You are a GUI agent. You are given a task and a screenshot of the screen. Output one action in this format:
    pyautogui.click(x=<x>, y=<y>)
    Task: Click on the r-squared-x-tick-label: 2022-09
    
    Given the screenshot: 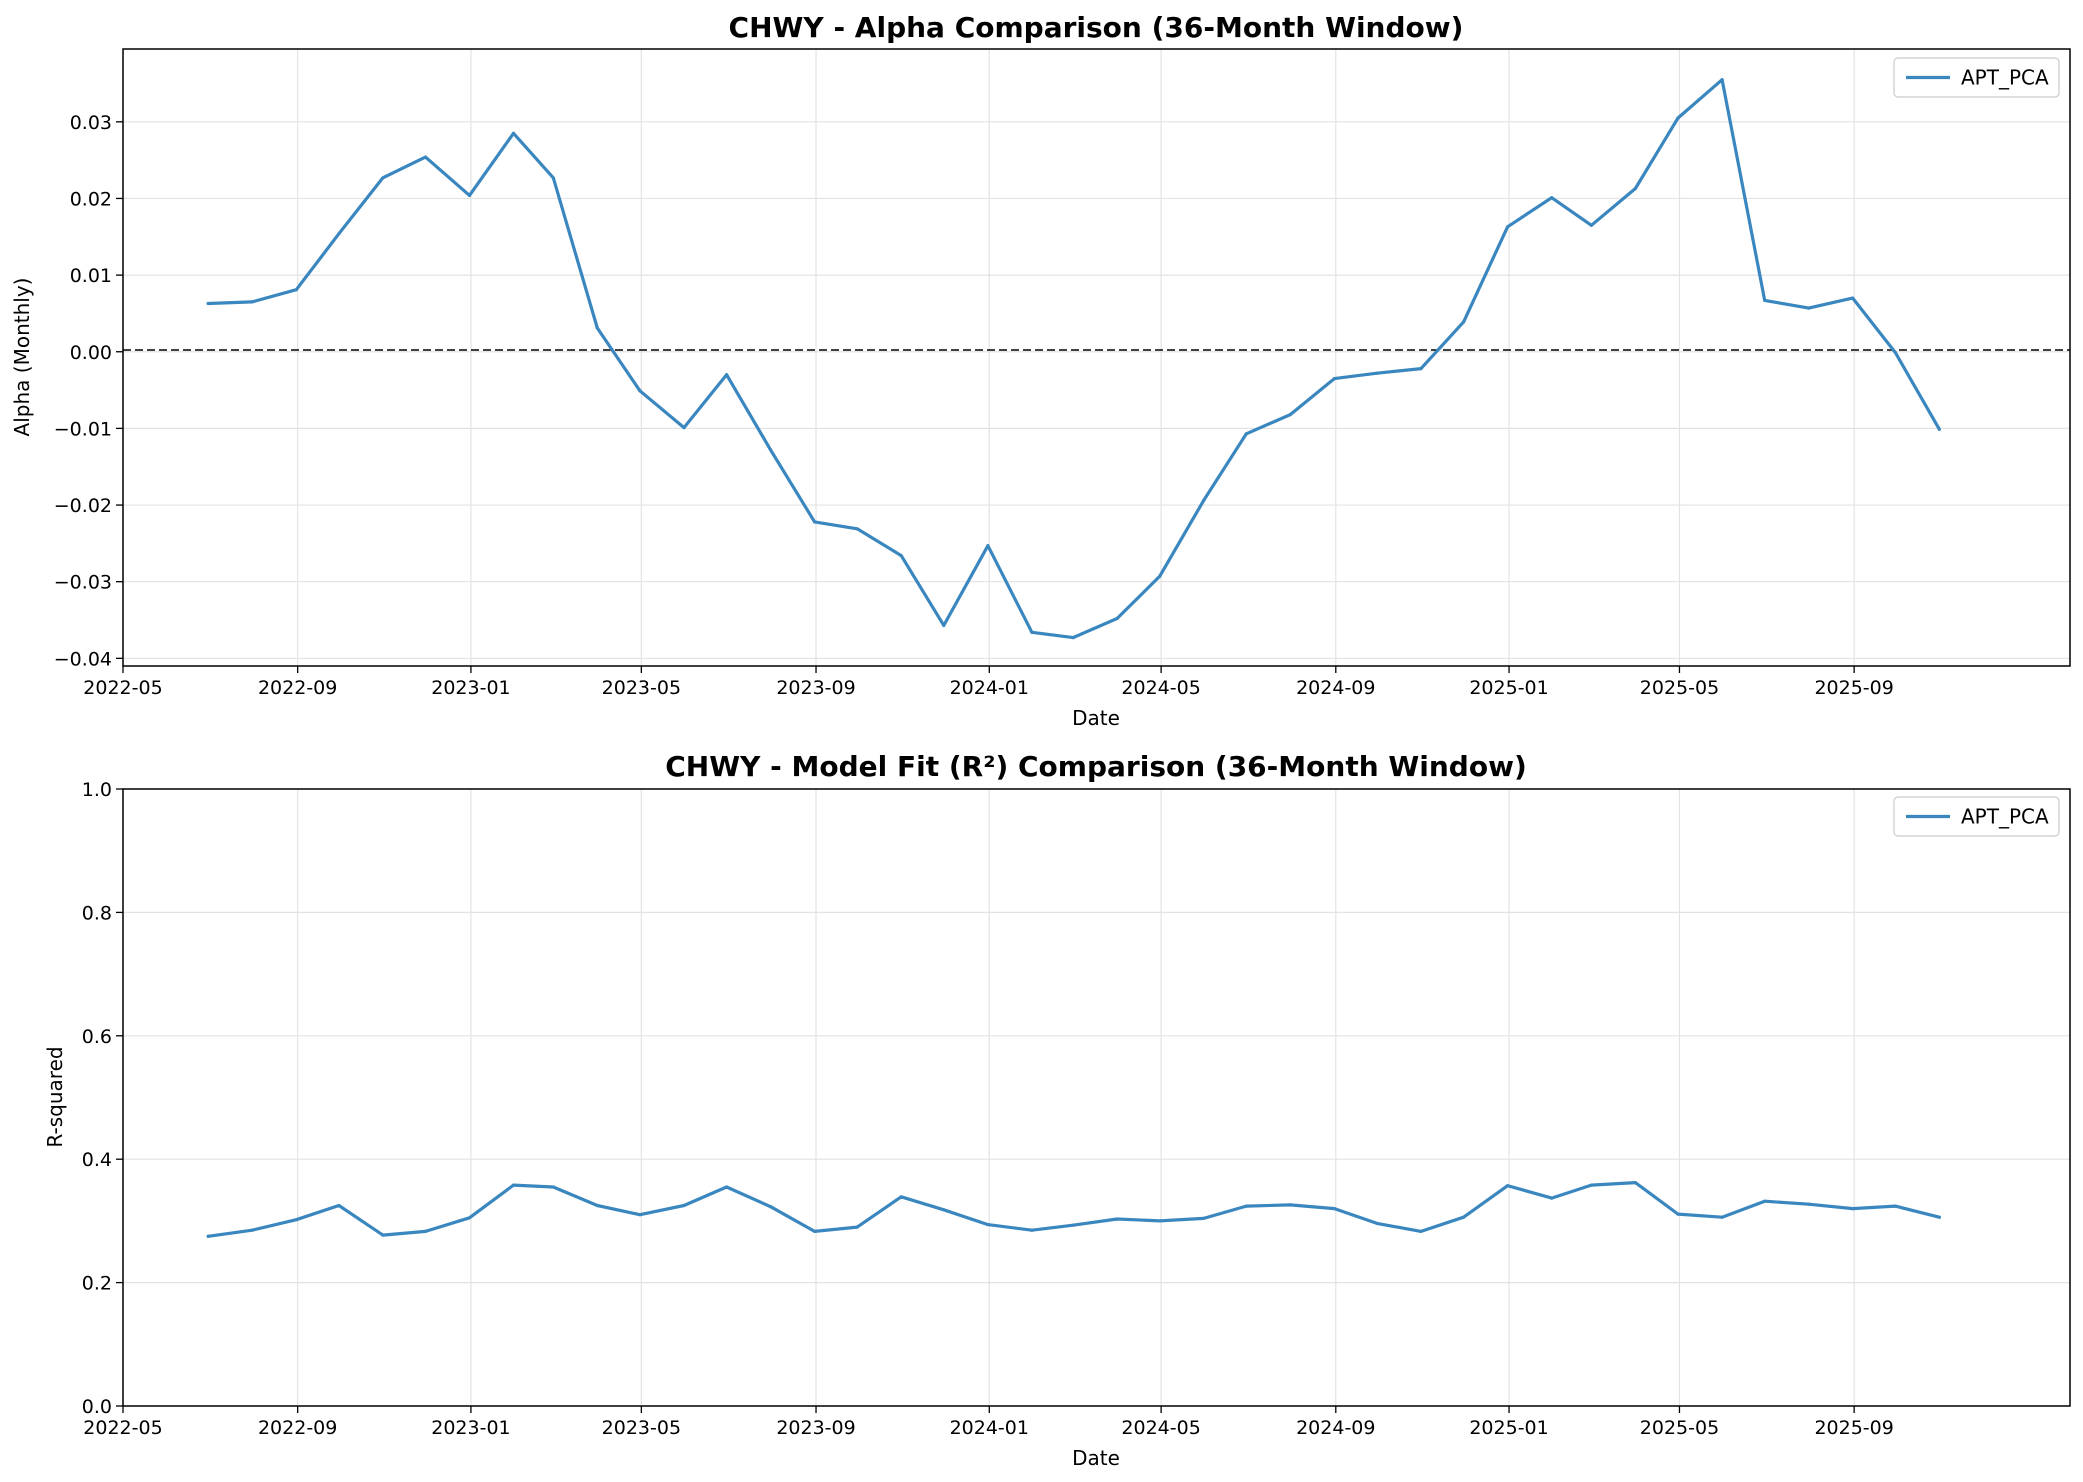 What is the action you would take?
    pyautogui.click(x=297, y=1428)
    